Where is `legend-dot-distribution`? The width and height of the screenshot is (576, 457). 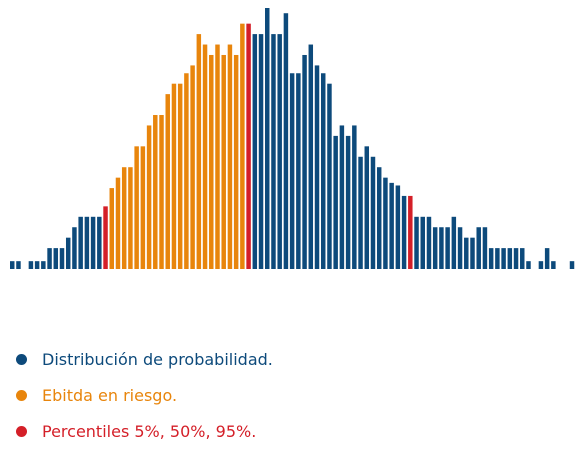
legend-dot-distribution is located at coordinates (21, 359).